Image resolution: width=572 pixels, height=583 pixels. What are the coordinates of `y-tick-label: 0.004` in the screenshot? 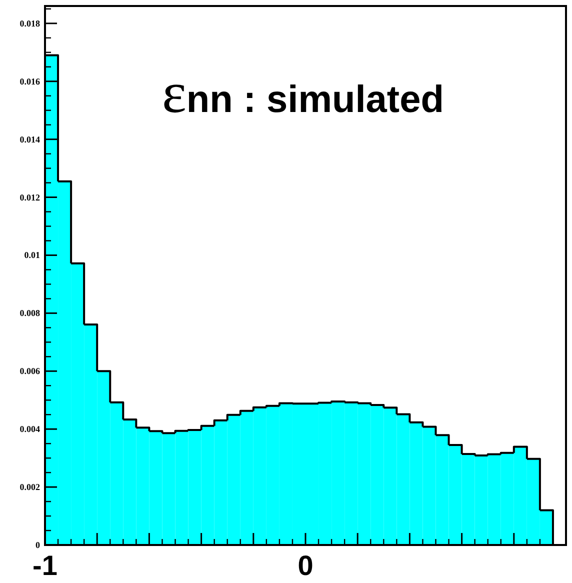 It's located at (30, 429).